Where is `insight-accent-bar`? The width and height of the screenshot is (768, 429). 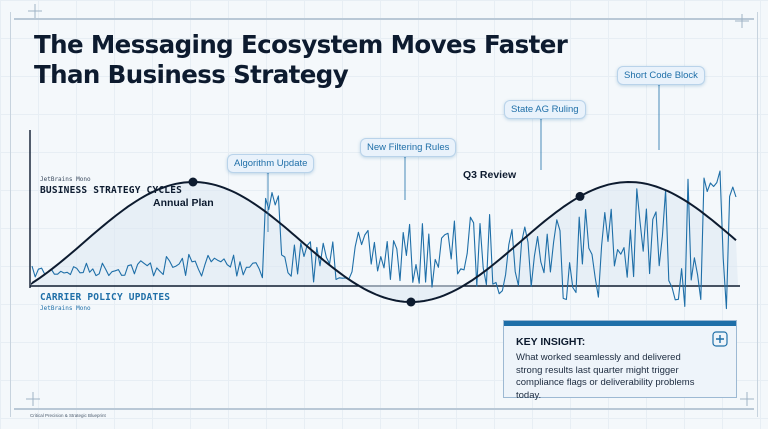
insight-accent-bar is located at coordinates (620, 323).